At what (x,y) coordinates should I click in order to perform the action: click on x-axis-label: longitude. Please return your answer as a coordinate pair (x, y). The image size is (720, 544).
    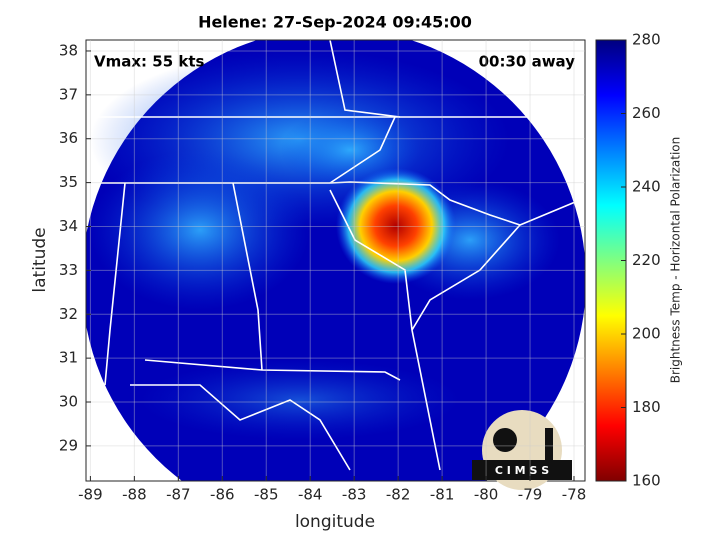
    Looking at the image, I should click on (335, 522).